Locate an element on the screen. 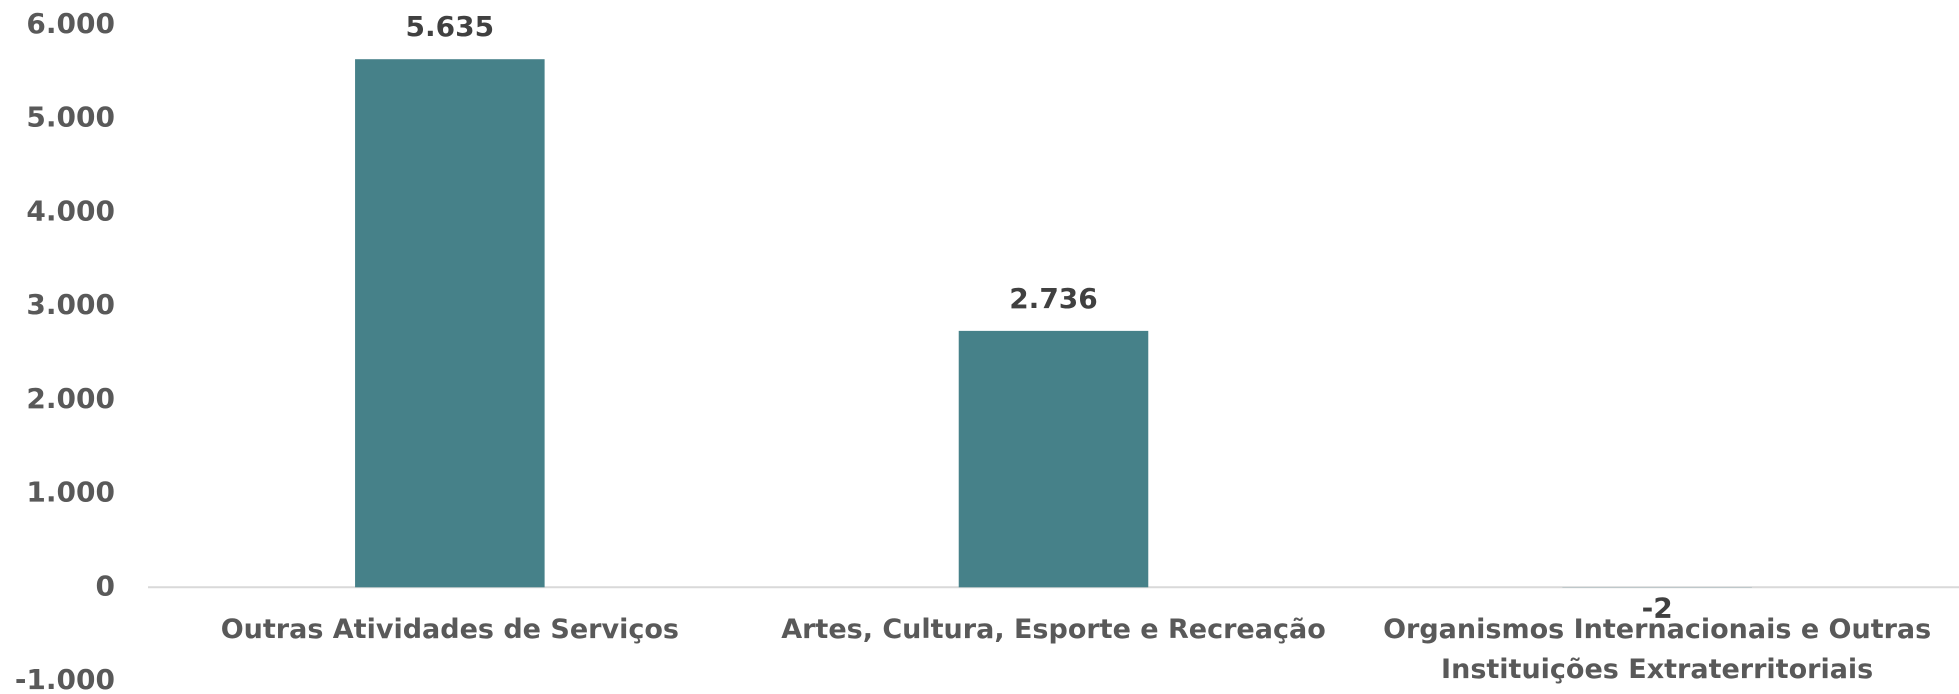  value-label: 5.635 is located at coordinates (450, 26).